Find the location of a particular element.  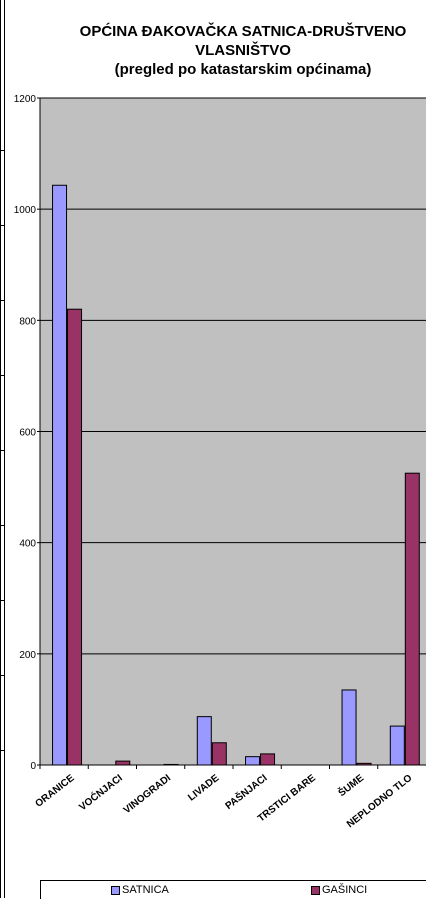

y-tick-label: 0 is located at coordinates (33, 766).